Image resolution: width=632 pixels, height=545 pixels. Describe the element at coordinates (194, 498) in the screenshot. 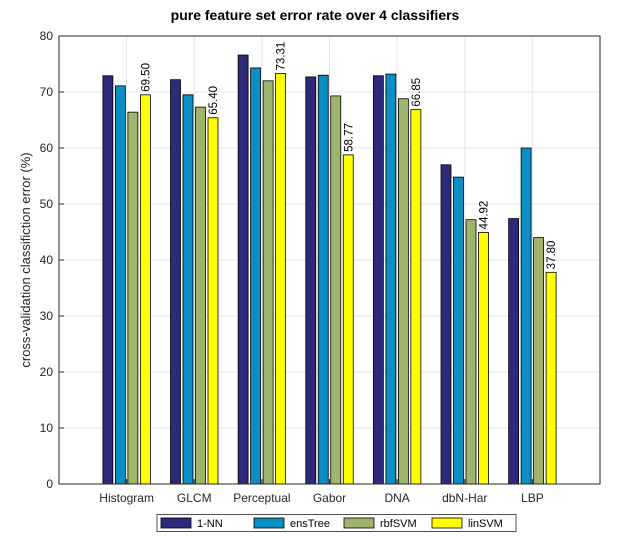

I see `x-tick-label: GLCM` at that location.